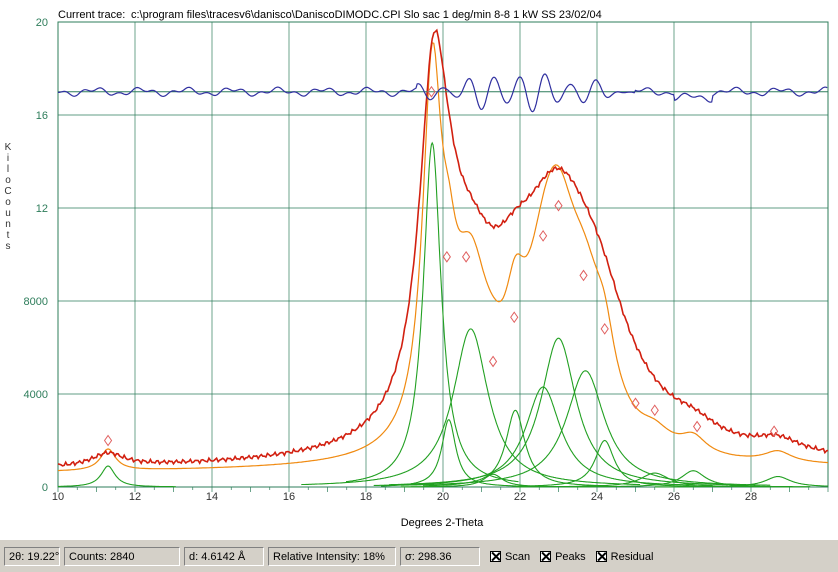  I want to click on y-label-letter: i, so click(8, 158).